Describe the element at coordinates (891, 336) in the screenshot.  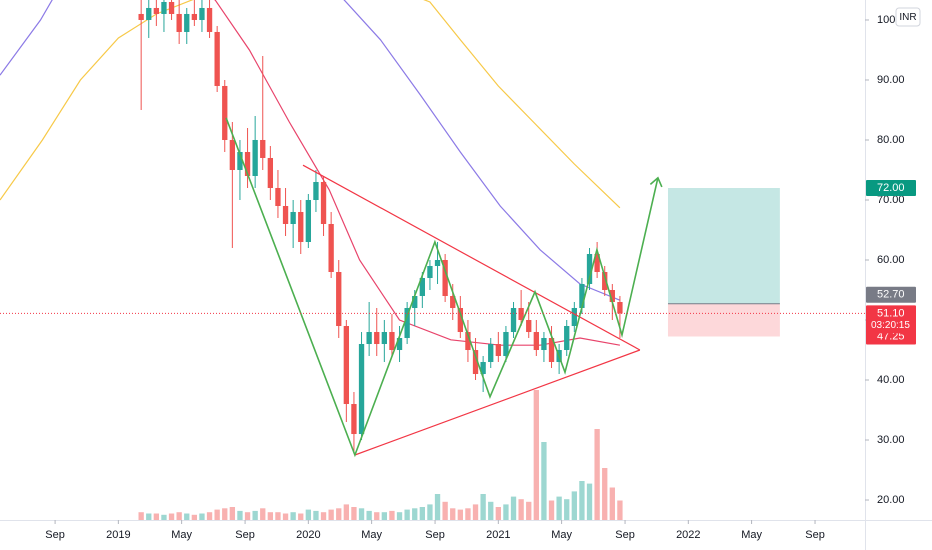
I see `price-tag-label: 47.25` at that location.